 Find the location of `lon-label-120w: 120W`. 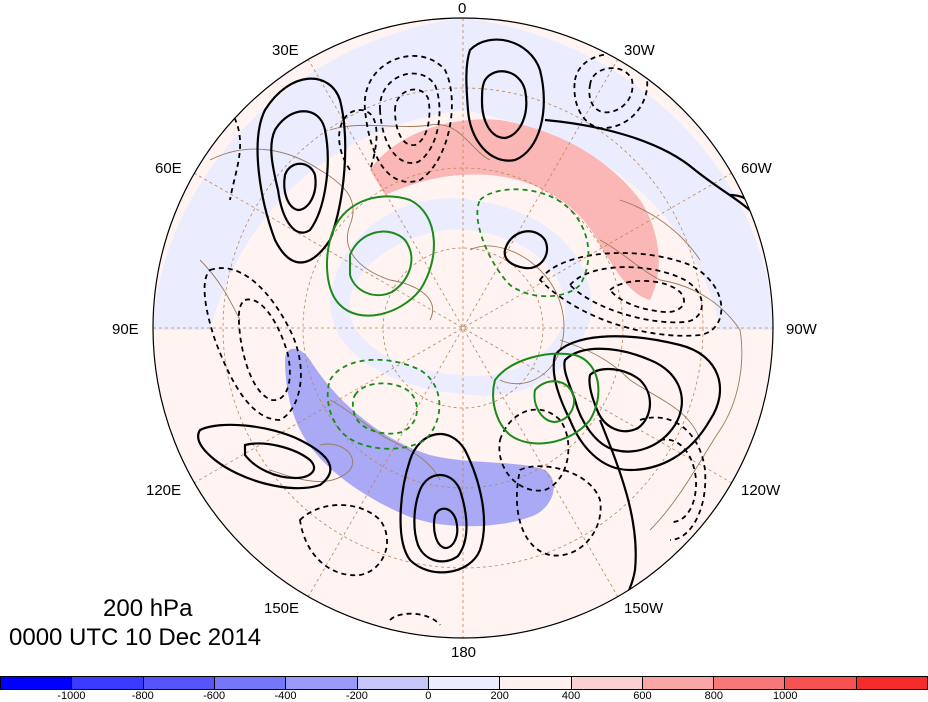

lon-label-120w: 120W is located at coordinates (761, 490).